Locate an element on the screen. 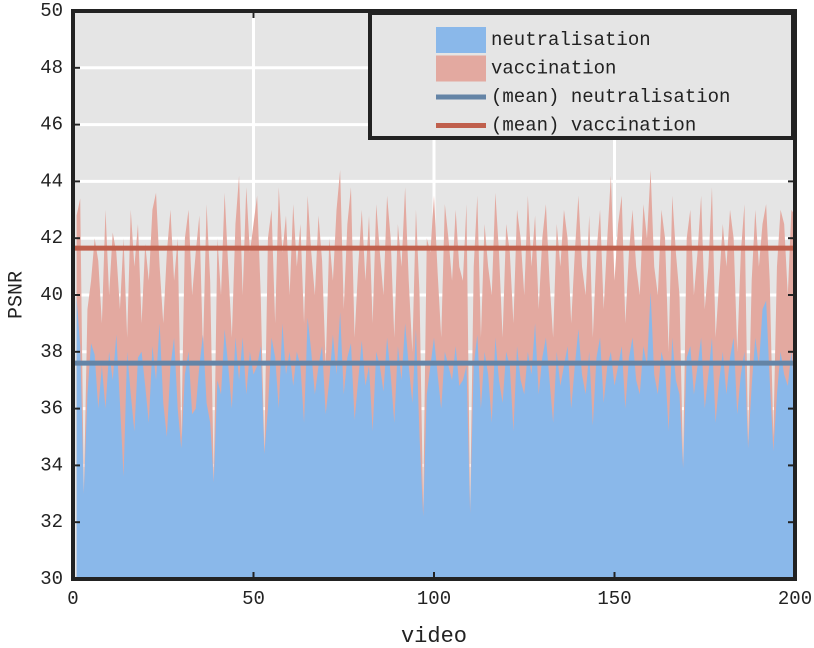 This screenshot has height=648, width=814. y-tick-label: 50 is located at coordinates (51, 11).